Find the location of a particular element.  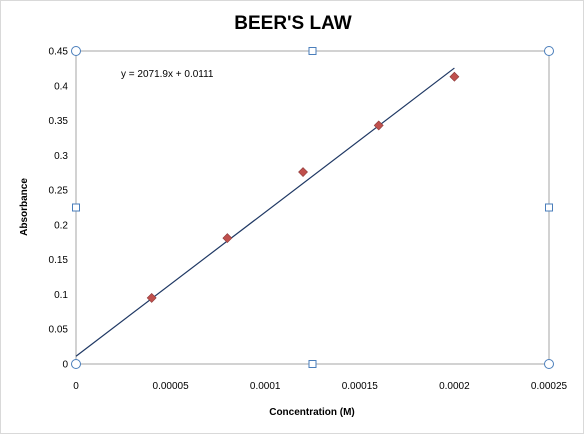

x-tick-label: 0.0001 is located at coordinates (265, 386).